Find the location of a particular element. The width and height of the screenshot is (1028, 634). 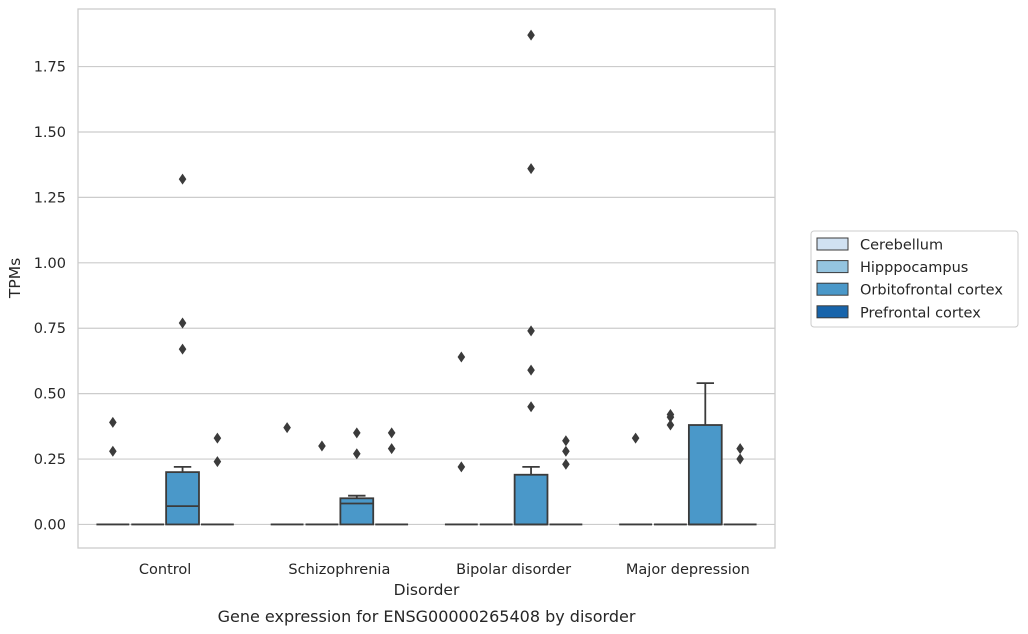

legend-label: Prefrontal cortex is located at coordinates (920, 313).